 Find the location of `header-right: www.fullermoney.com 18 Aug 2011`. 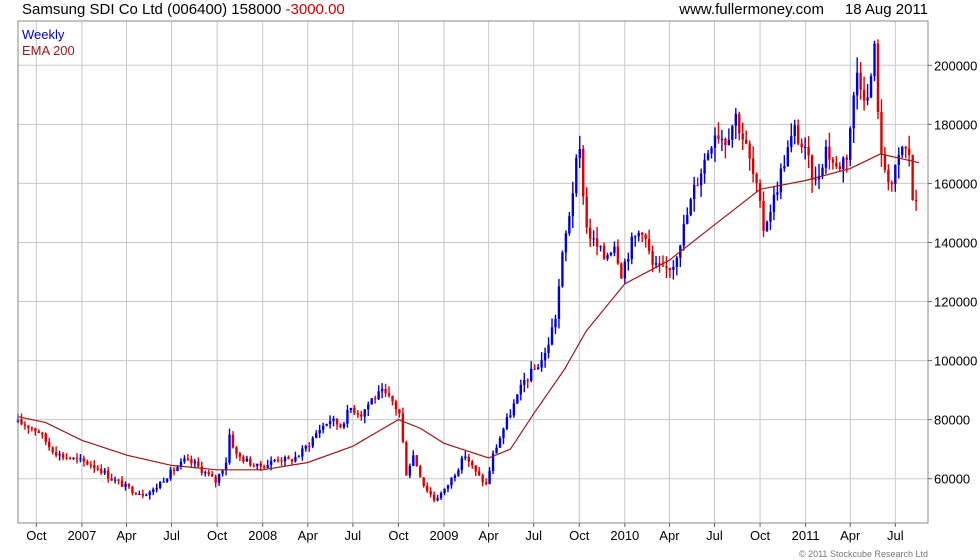

header-right: www.fullermoney.com 18 Aug 2011 is located at coordinates (803, 9).